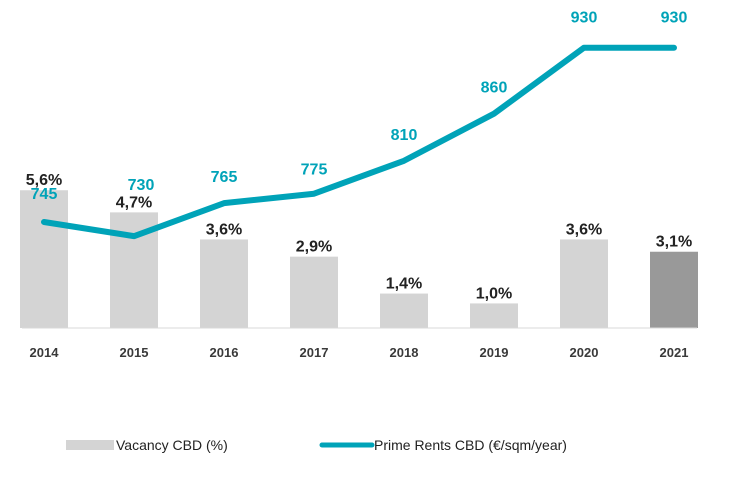 Image resolution: width=749 pixels, height=479 pixels. Describe the element at coordinates (494, 88) in the screenshot. I see `rent-label-2019: 860` at that location.